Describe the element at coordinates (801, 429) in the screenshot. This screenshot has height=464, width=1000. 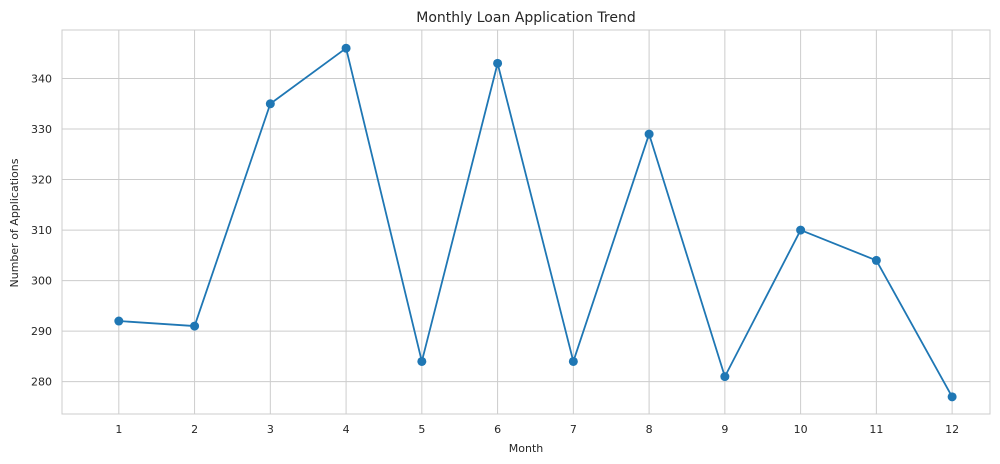
I see `x-tick-label: 10` at that location.